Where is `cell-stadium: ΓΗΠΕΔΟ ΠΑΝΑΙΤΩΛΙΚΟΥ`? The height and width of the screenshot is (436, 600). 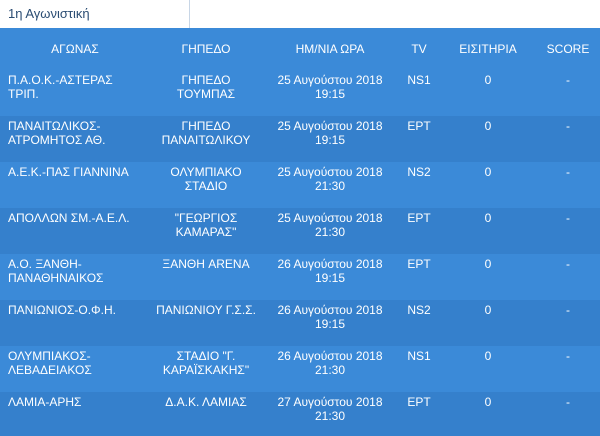
cell-stadium: ΓΗΠΕΔΟ ΠΑΝΑΙΤΩΛΙΚΟΥ is located at coordinates (206, 139).